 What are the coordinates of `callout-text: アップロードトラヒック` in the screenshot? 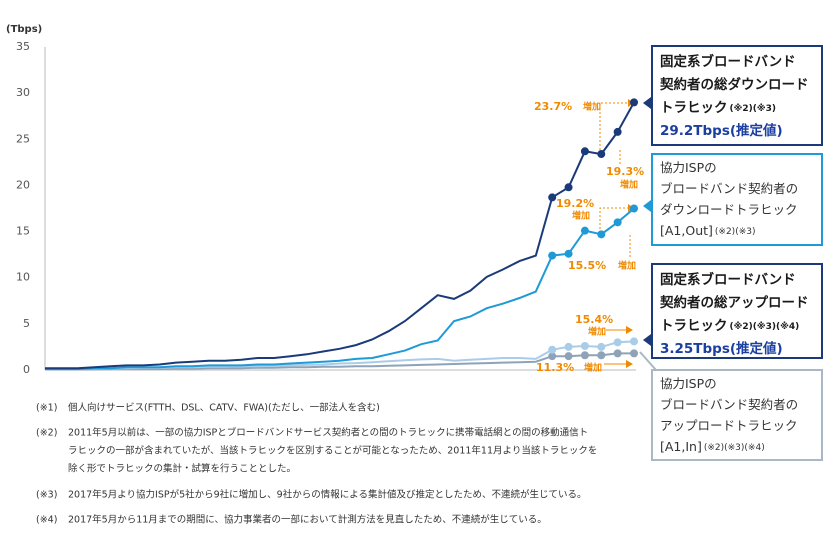 It's located at (729, 425).